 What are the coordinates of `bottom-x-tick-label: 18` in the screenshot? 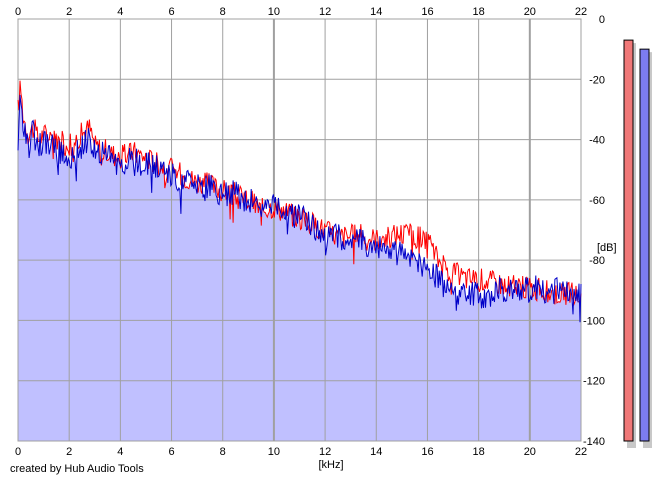 It's located at (479, 452).